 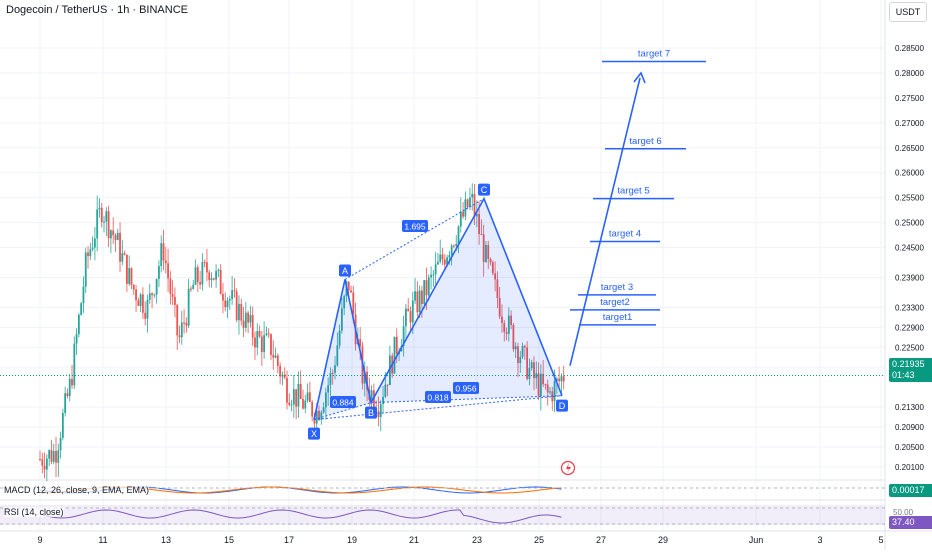 I want to click on macd-value: 0.00017, so click(x=910, y=490).